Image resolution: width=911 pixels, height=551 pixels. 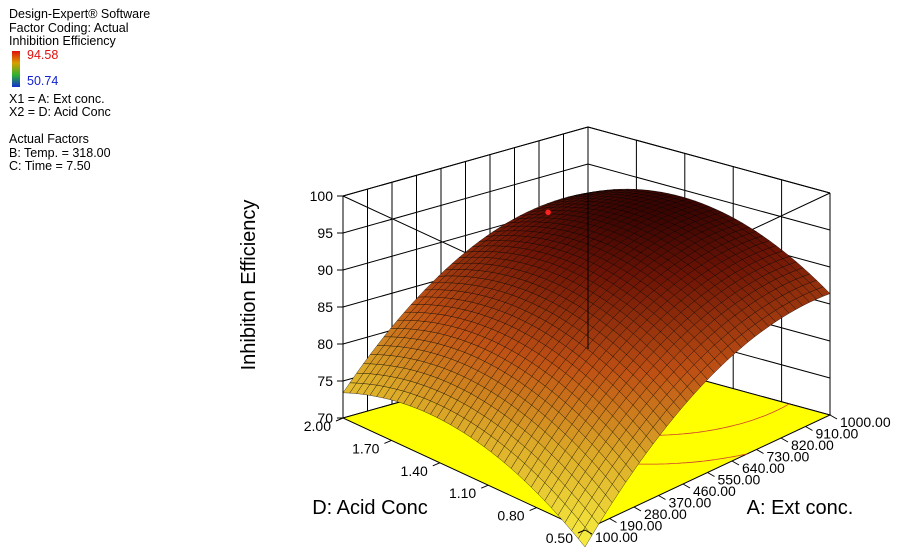 What do you see at coordinates (414, 471) in the screenshot?
I see `y-tick-label: 1.40` at bounding box center [414, 471].